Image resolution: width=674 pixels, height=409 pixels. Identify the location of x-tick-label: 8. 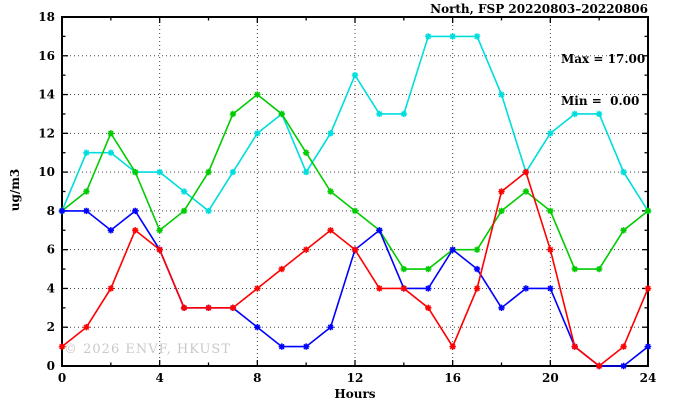
(257, 378).